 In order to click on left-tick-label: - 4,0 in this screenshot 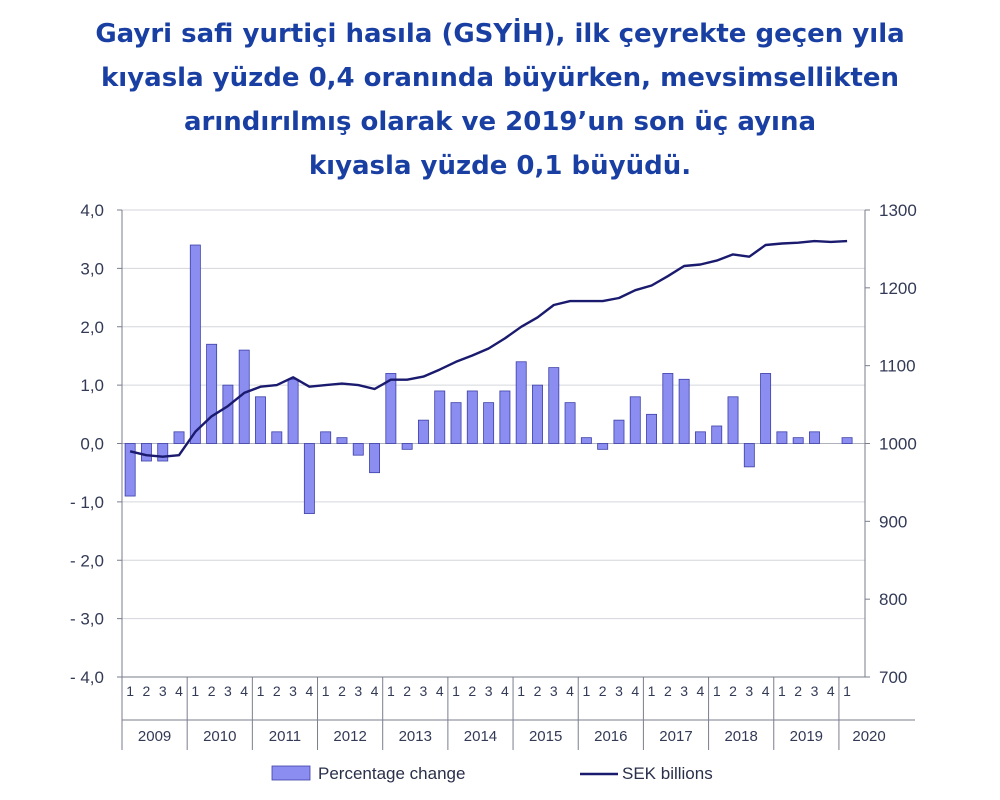, I will do `click(87, 677)`.